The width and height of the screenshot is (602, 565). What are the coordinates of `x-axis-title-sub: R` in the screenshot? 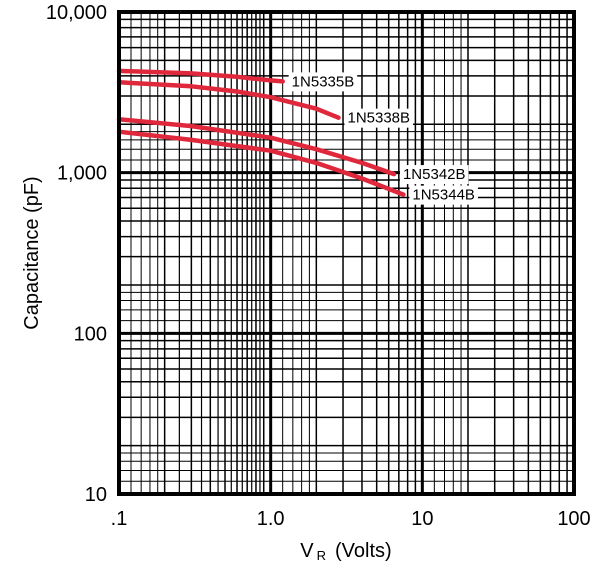 It's located at (321, 555).